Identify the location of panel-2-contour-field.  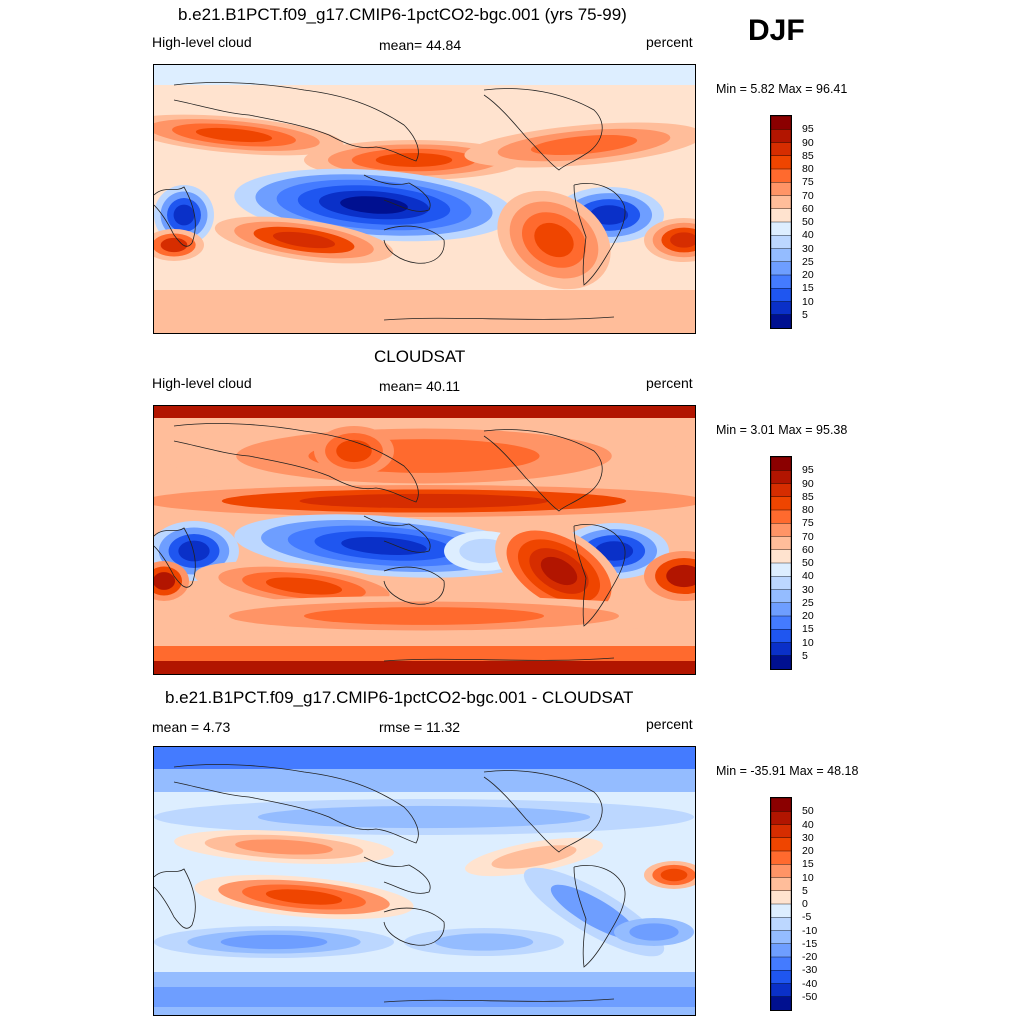
(424, 540).